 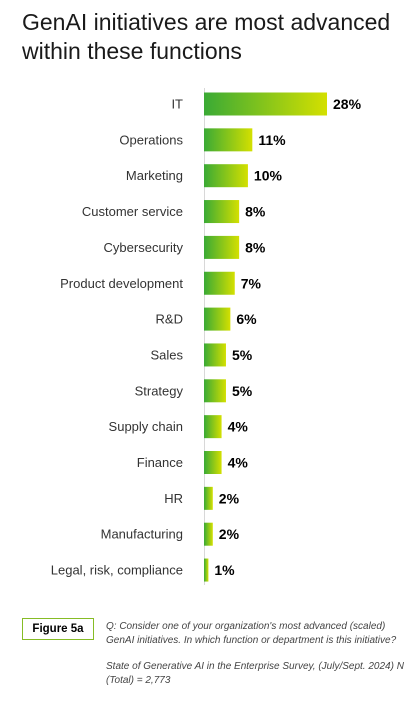 What do you see at coordinates (146, 426) in the screenshot?
I see `category-label: Supply chain` at bounding box center [146, 426].